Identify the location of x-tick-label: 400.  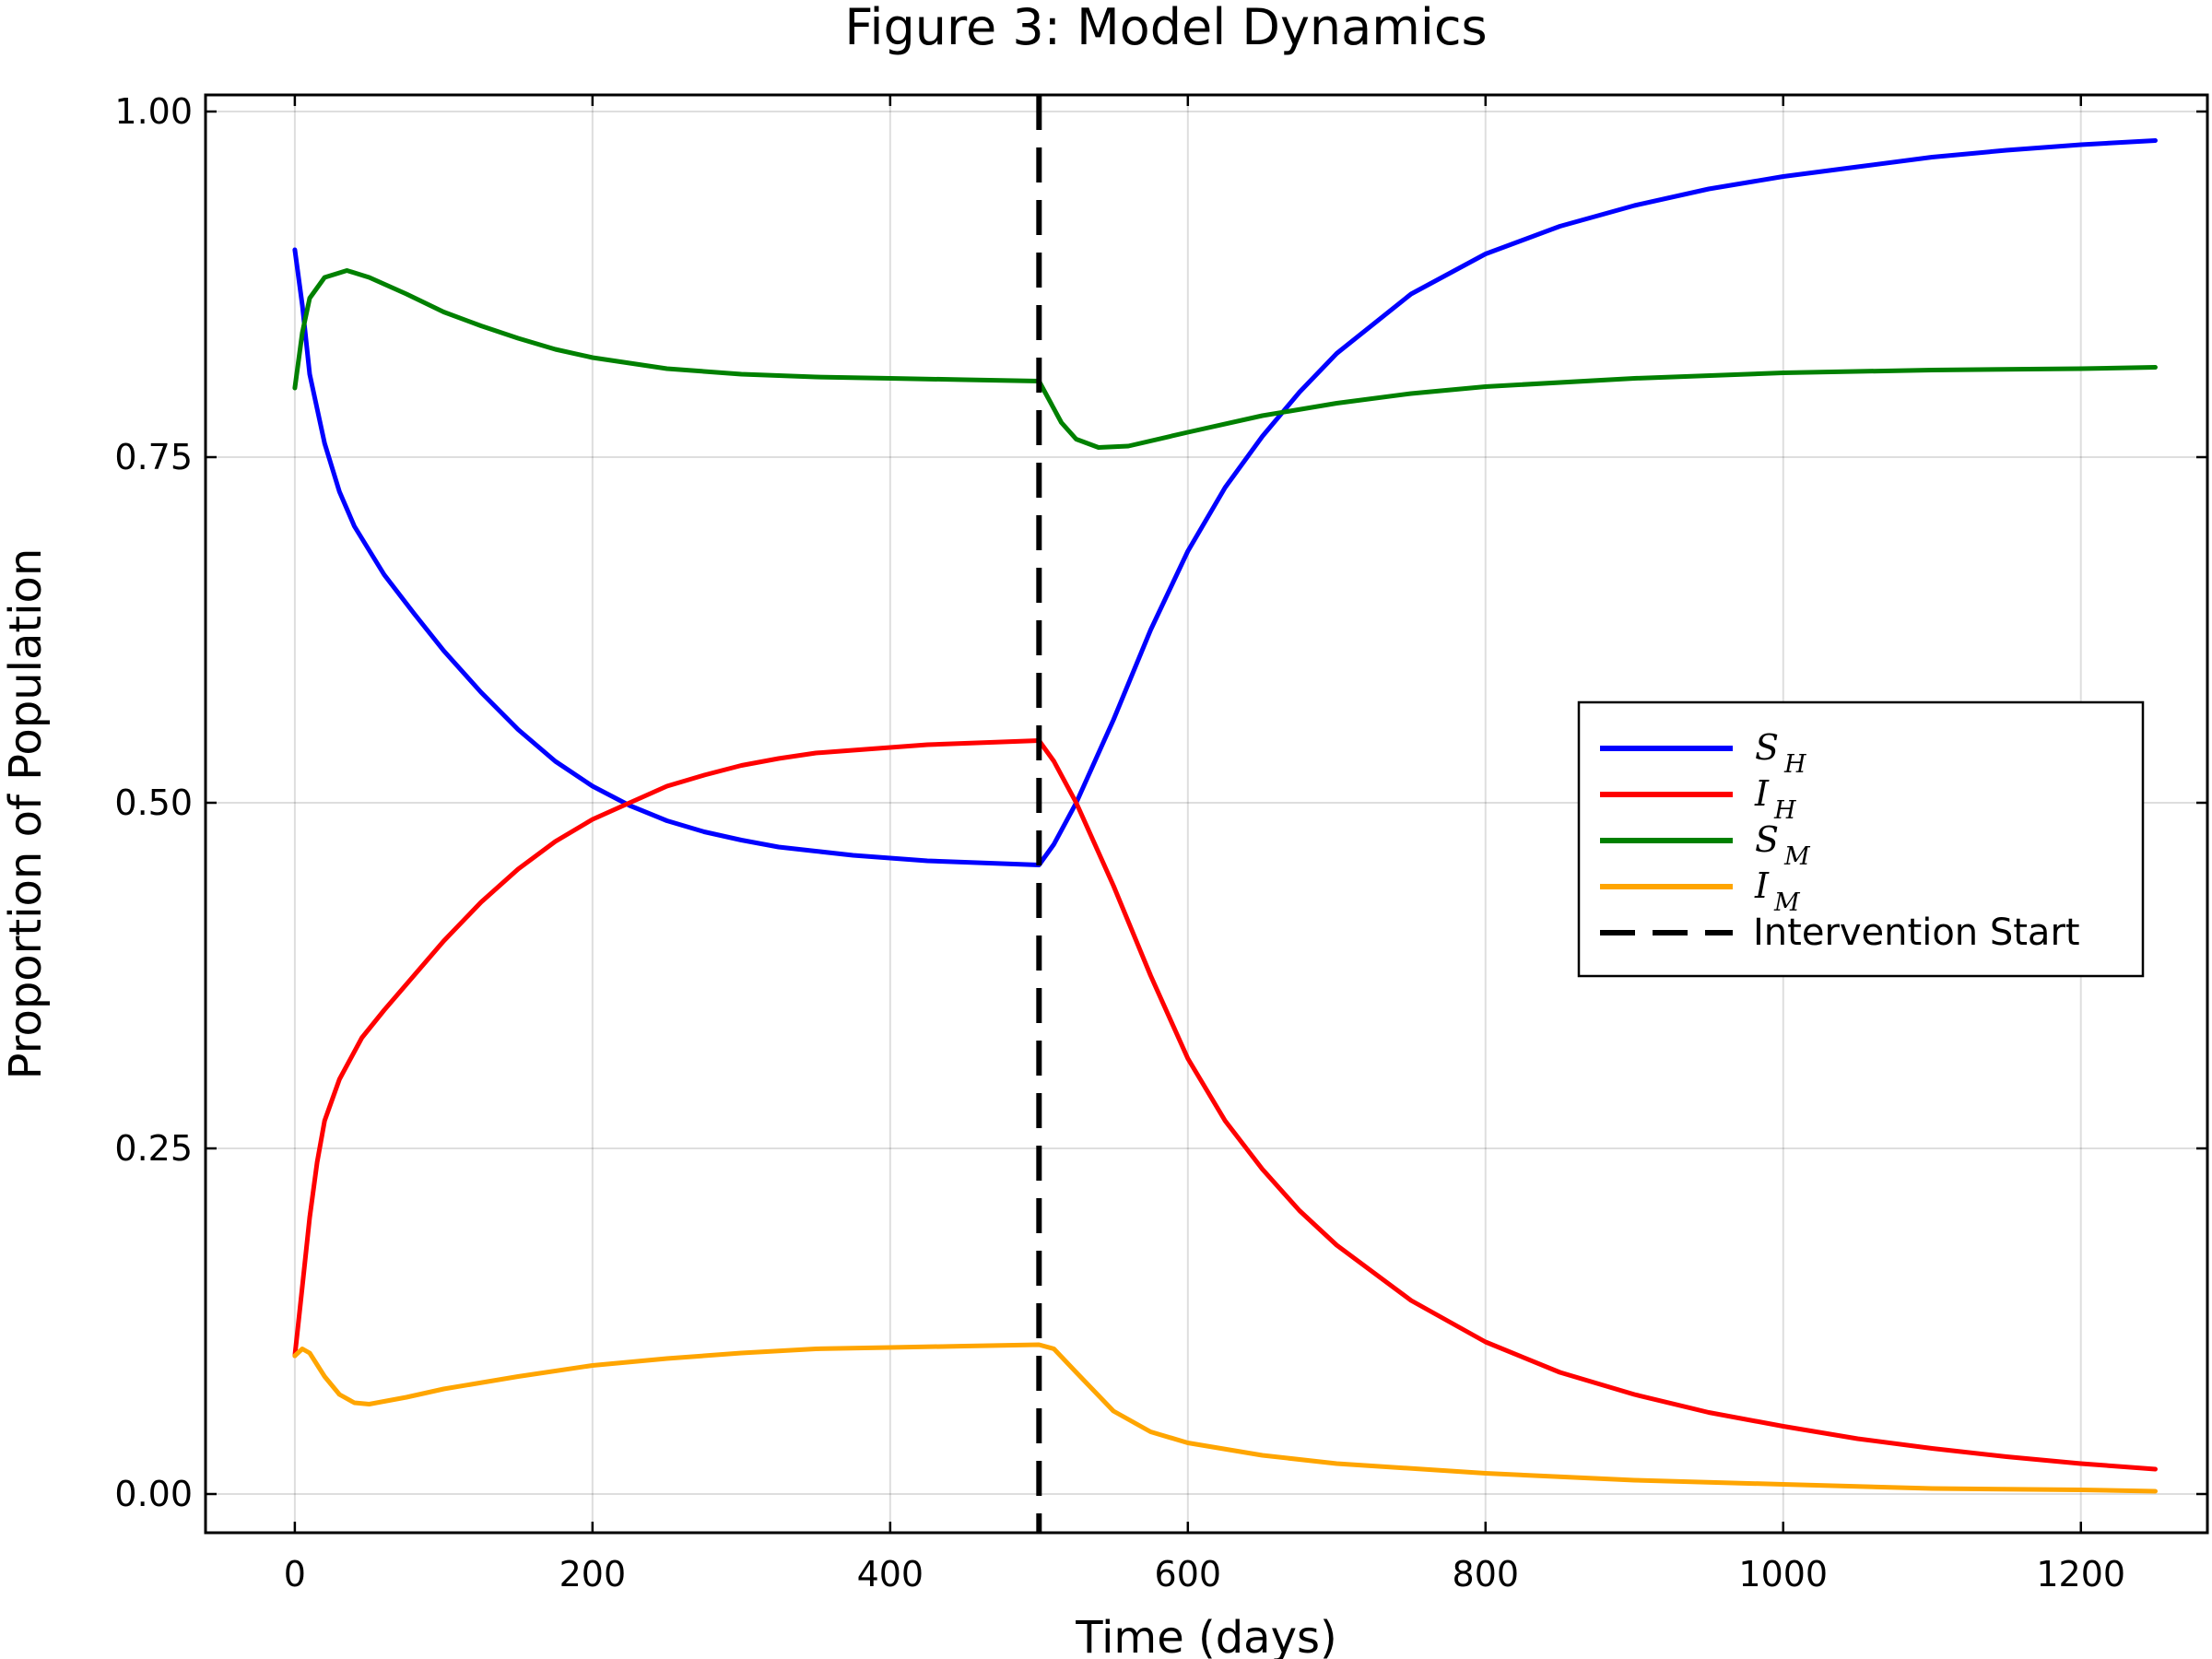
(890, 1574).